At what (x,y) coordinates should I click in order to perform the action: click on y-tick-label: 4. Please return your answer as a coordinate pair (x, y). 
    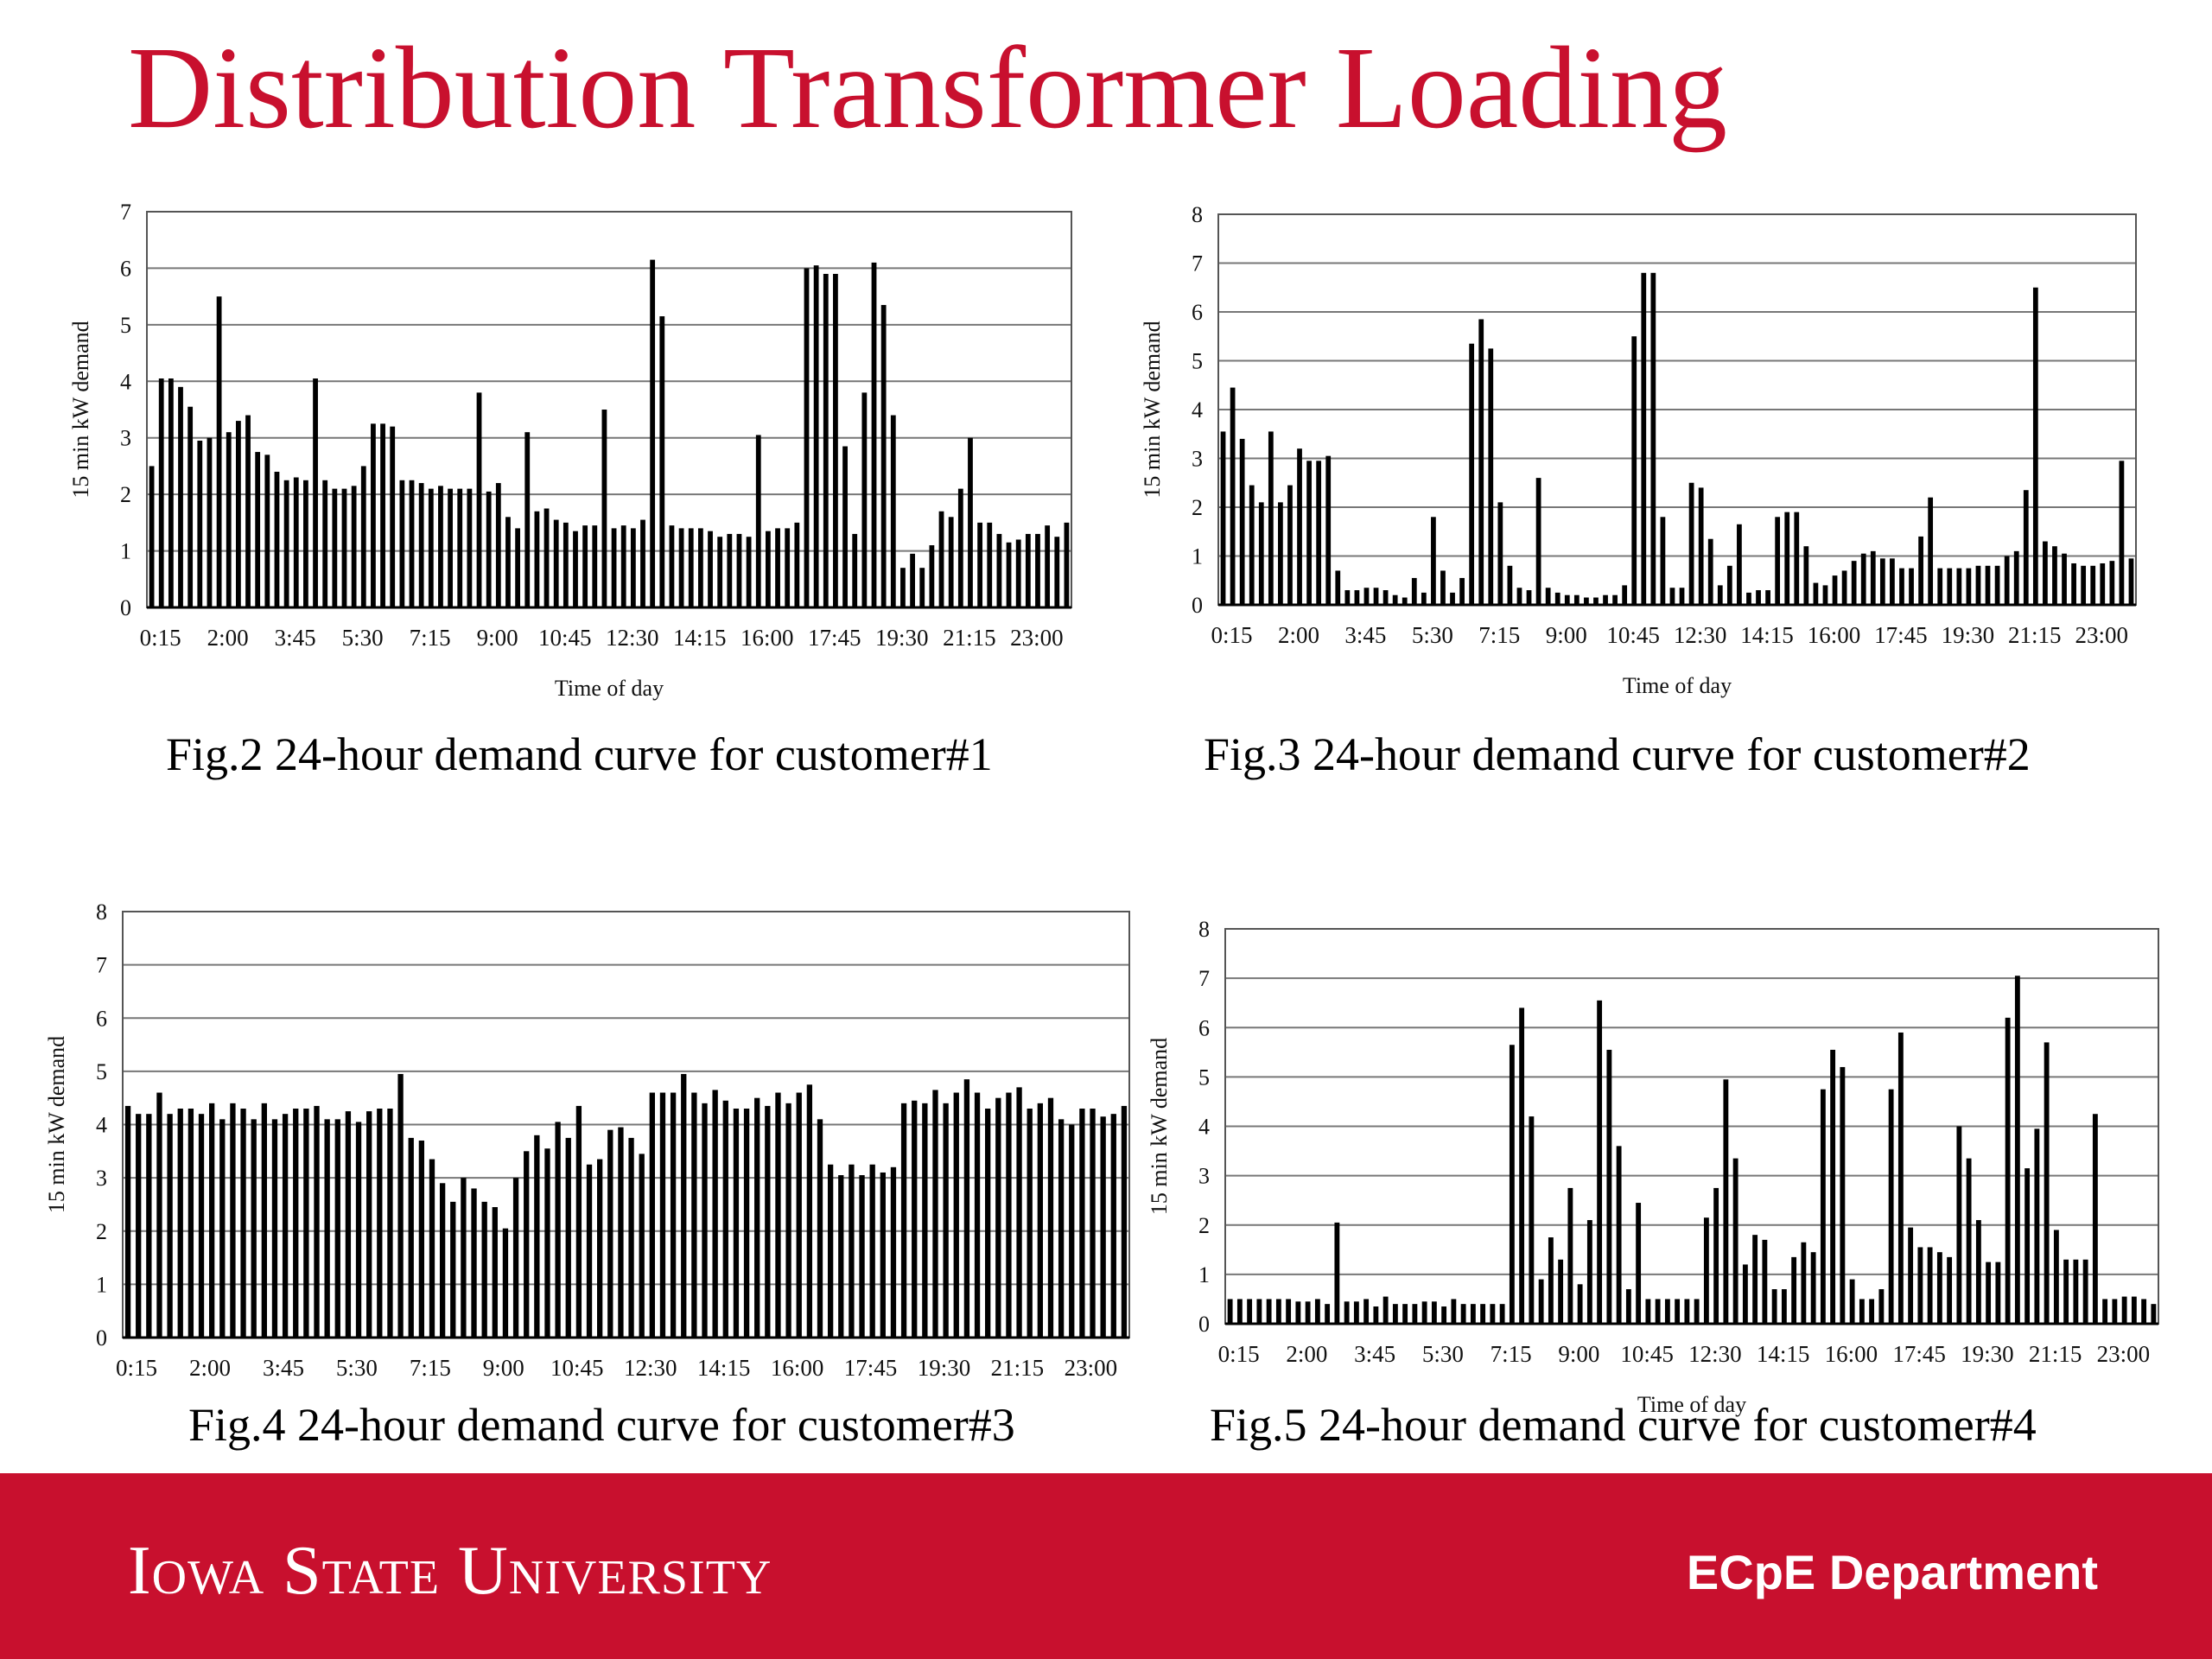
    Looking at the image, I should click on (1197, 410).